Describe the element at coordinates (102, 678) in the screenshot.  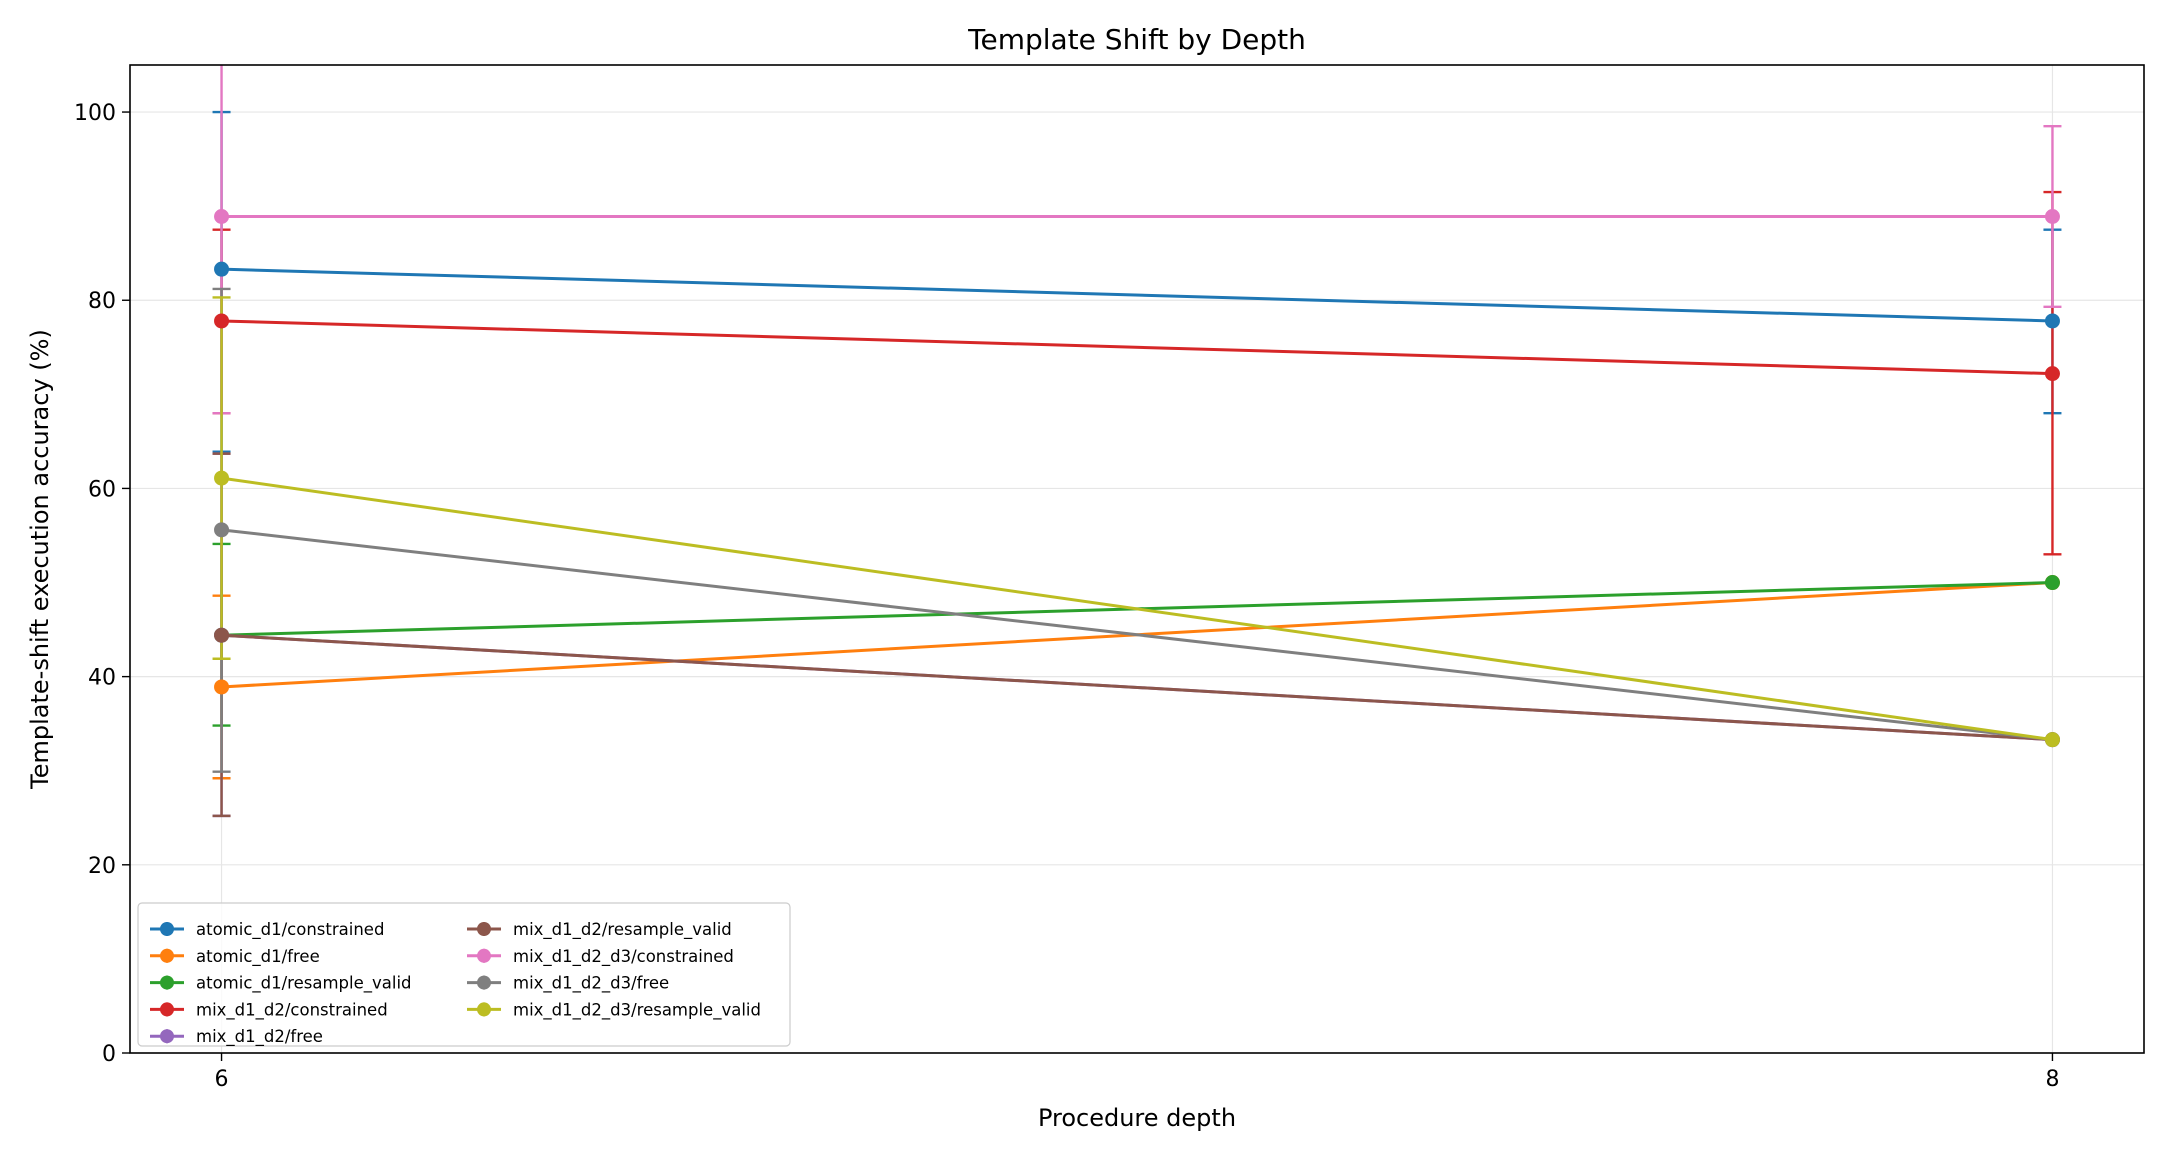
I see `y-tick-label: 40` at that location.